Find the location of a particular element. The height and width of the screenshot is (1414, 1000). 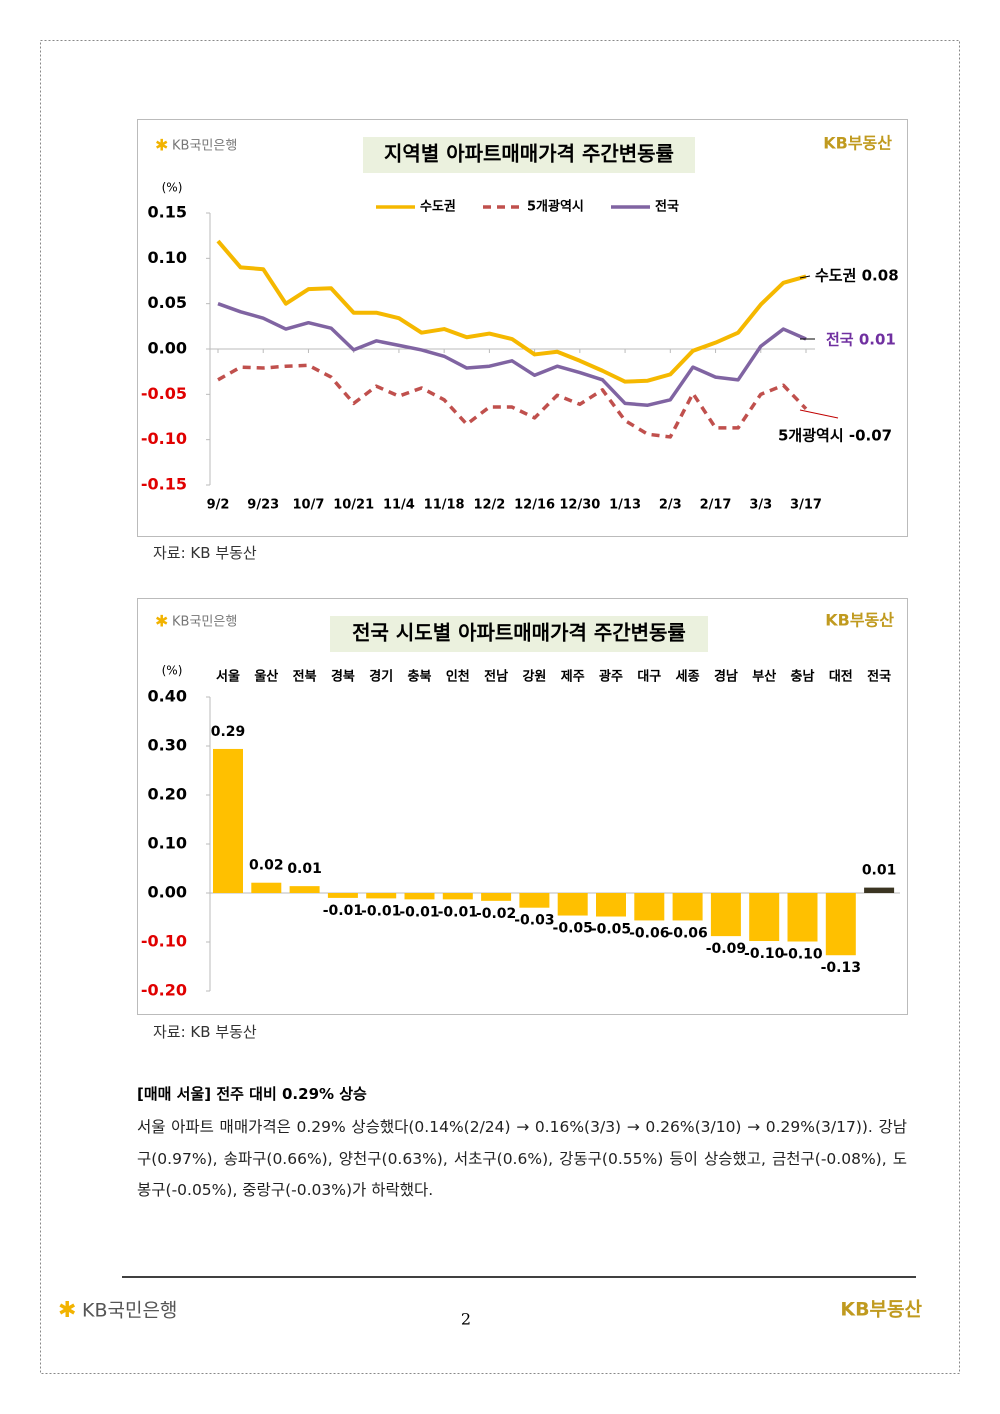

x-tick-label: 경남 is located at coordinates (726, 677).